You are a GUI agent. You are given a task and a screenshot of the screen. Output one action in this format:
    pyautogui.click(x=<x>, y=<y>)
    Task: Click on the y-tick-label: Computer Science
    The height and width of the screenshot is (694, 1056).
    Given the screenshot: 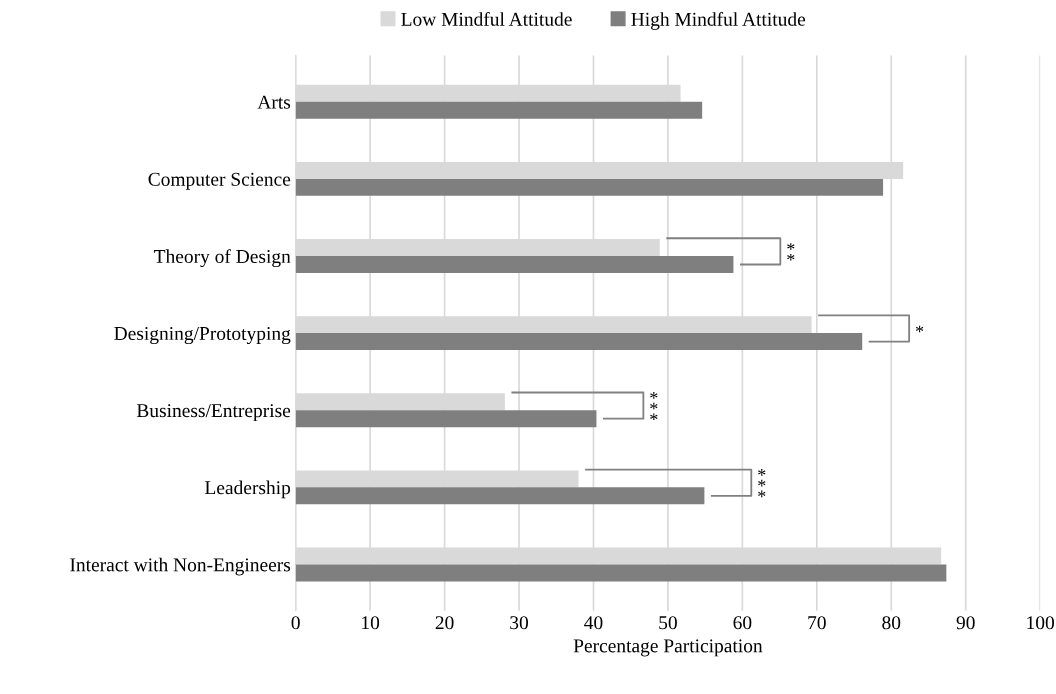 What is the action you would take?
    pyautogui.click(x=219, y=181)
    